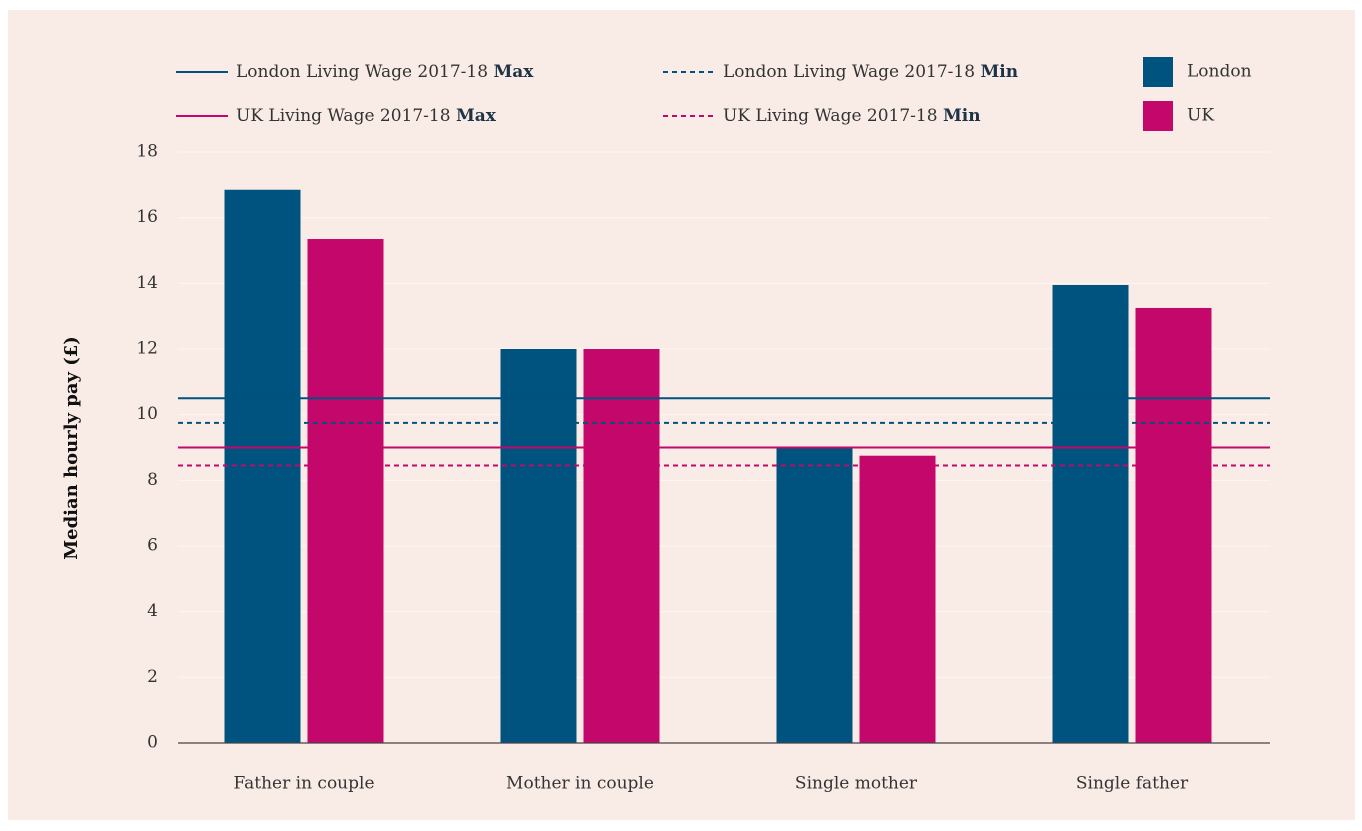  What do you see at coordinates (1200, 116) in the screenshot?
I see `legend-label: UK` at bounding box center [1200, 116].